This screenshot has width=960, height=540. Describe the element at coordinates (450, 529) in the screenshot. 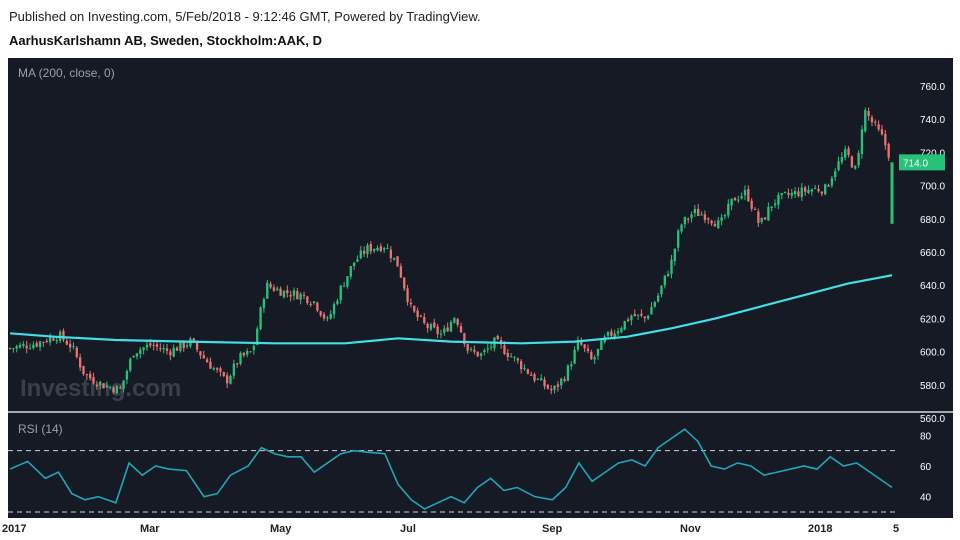

I see `x-axis-svg: 2017 Mar May Jul Sep Nov 2018 5` at that location.